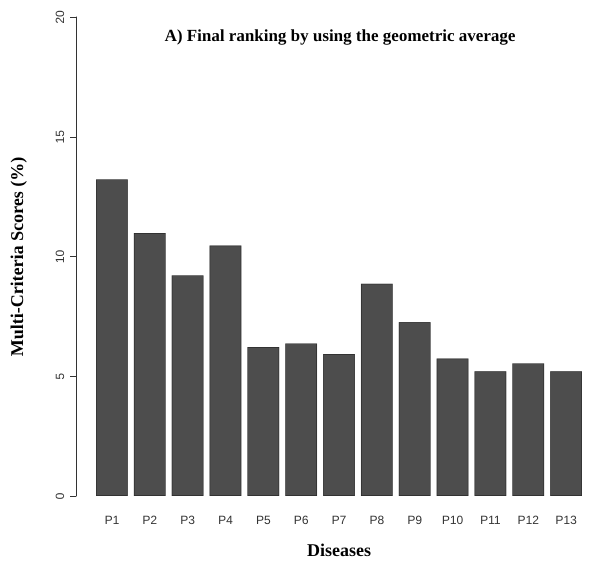 The height and width of the screenshot is (565, 590). What do you see at coordinates (490, 520) in the screenshot?
I see `x-tick-label: P11` at bounding box center [490, 520].